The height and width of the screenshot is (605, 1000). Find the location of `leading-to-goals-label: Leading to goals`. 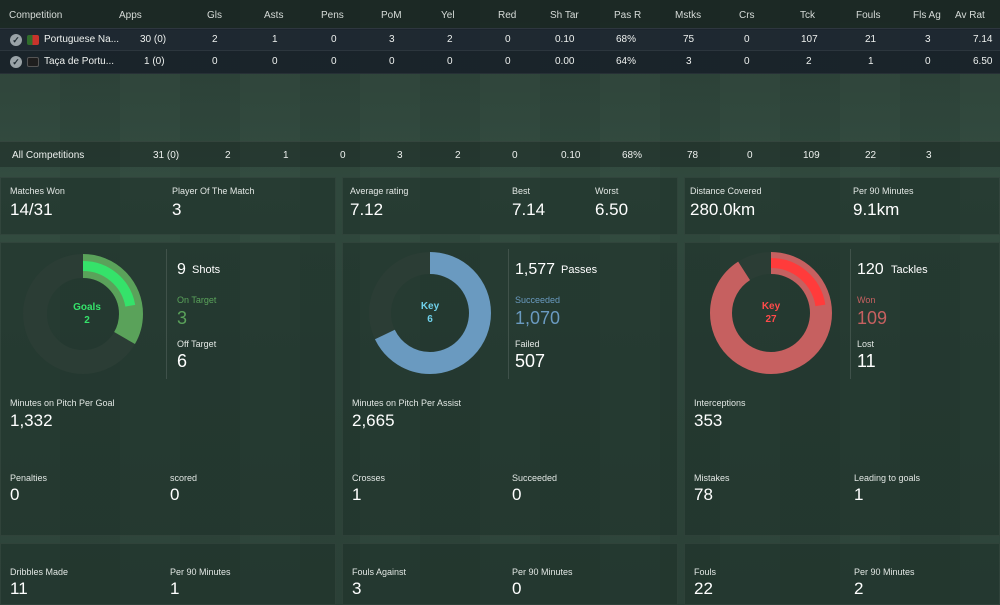

leading-to-goals-label: Leading to goals is located at coordinates (887, 478).